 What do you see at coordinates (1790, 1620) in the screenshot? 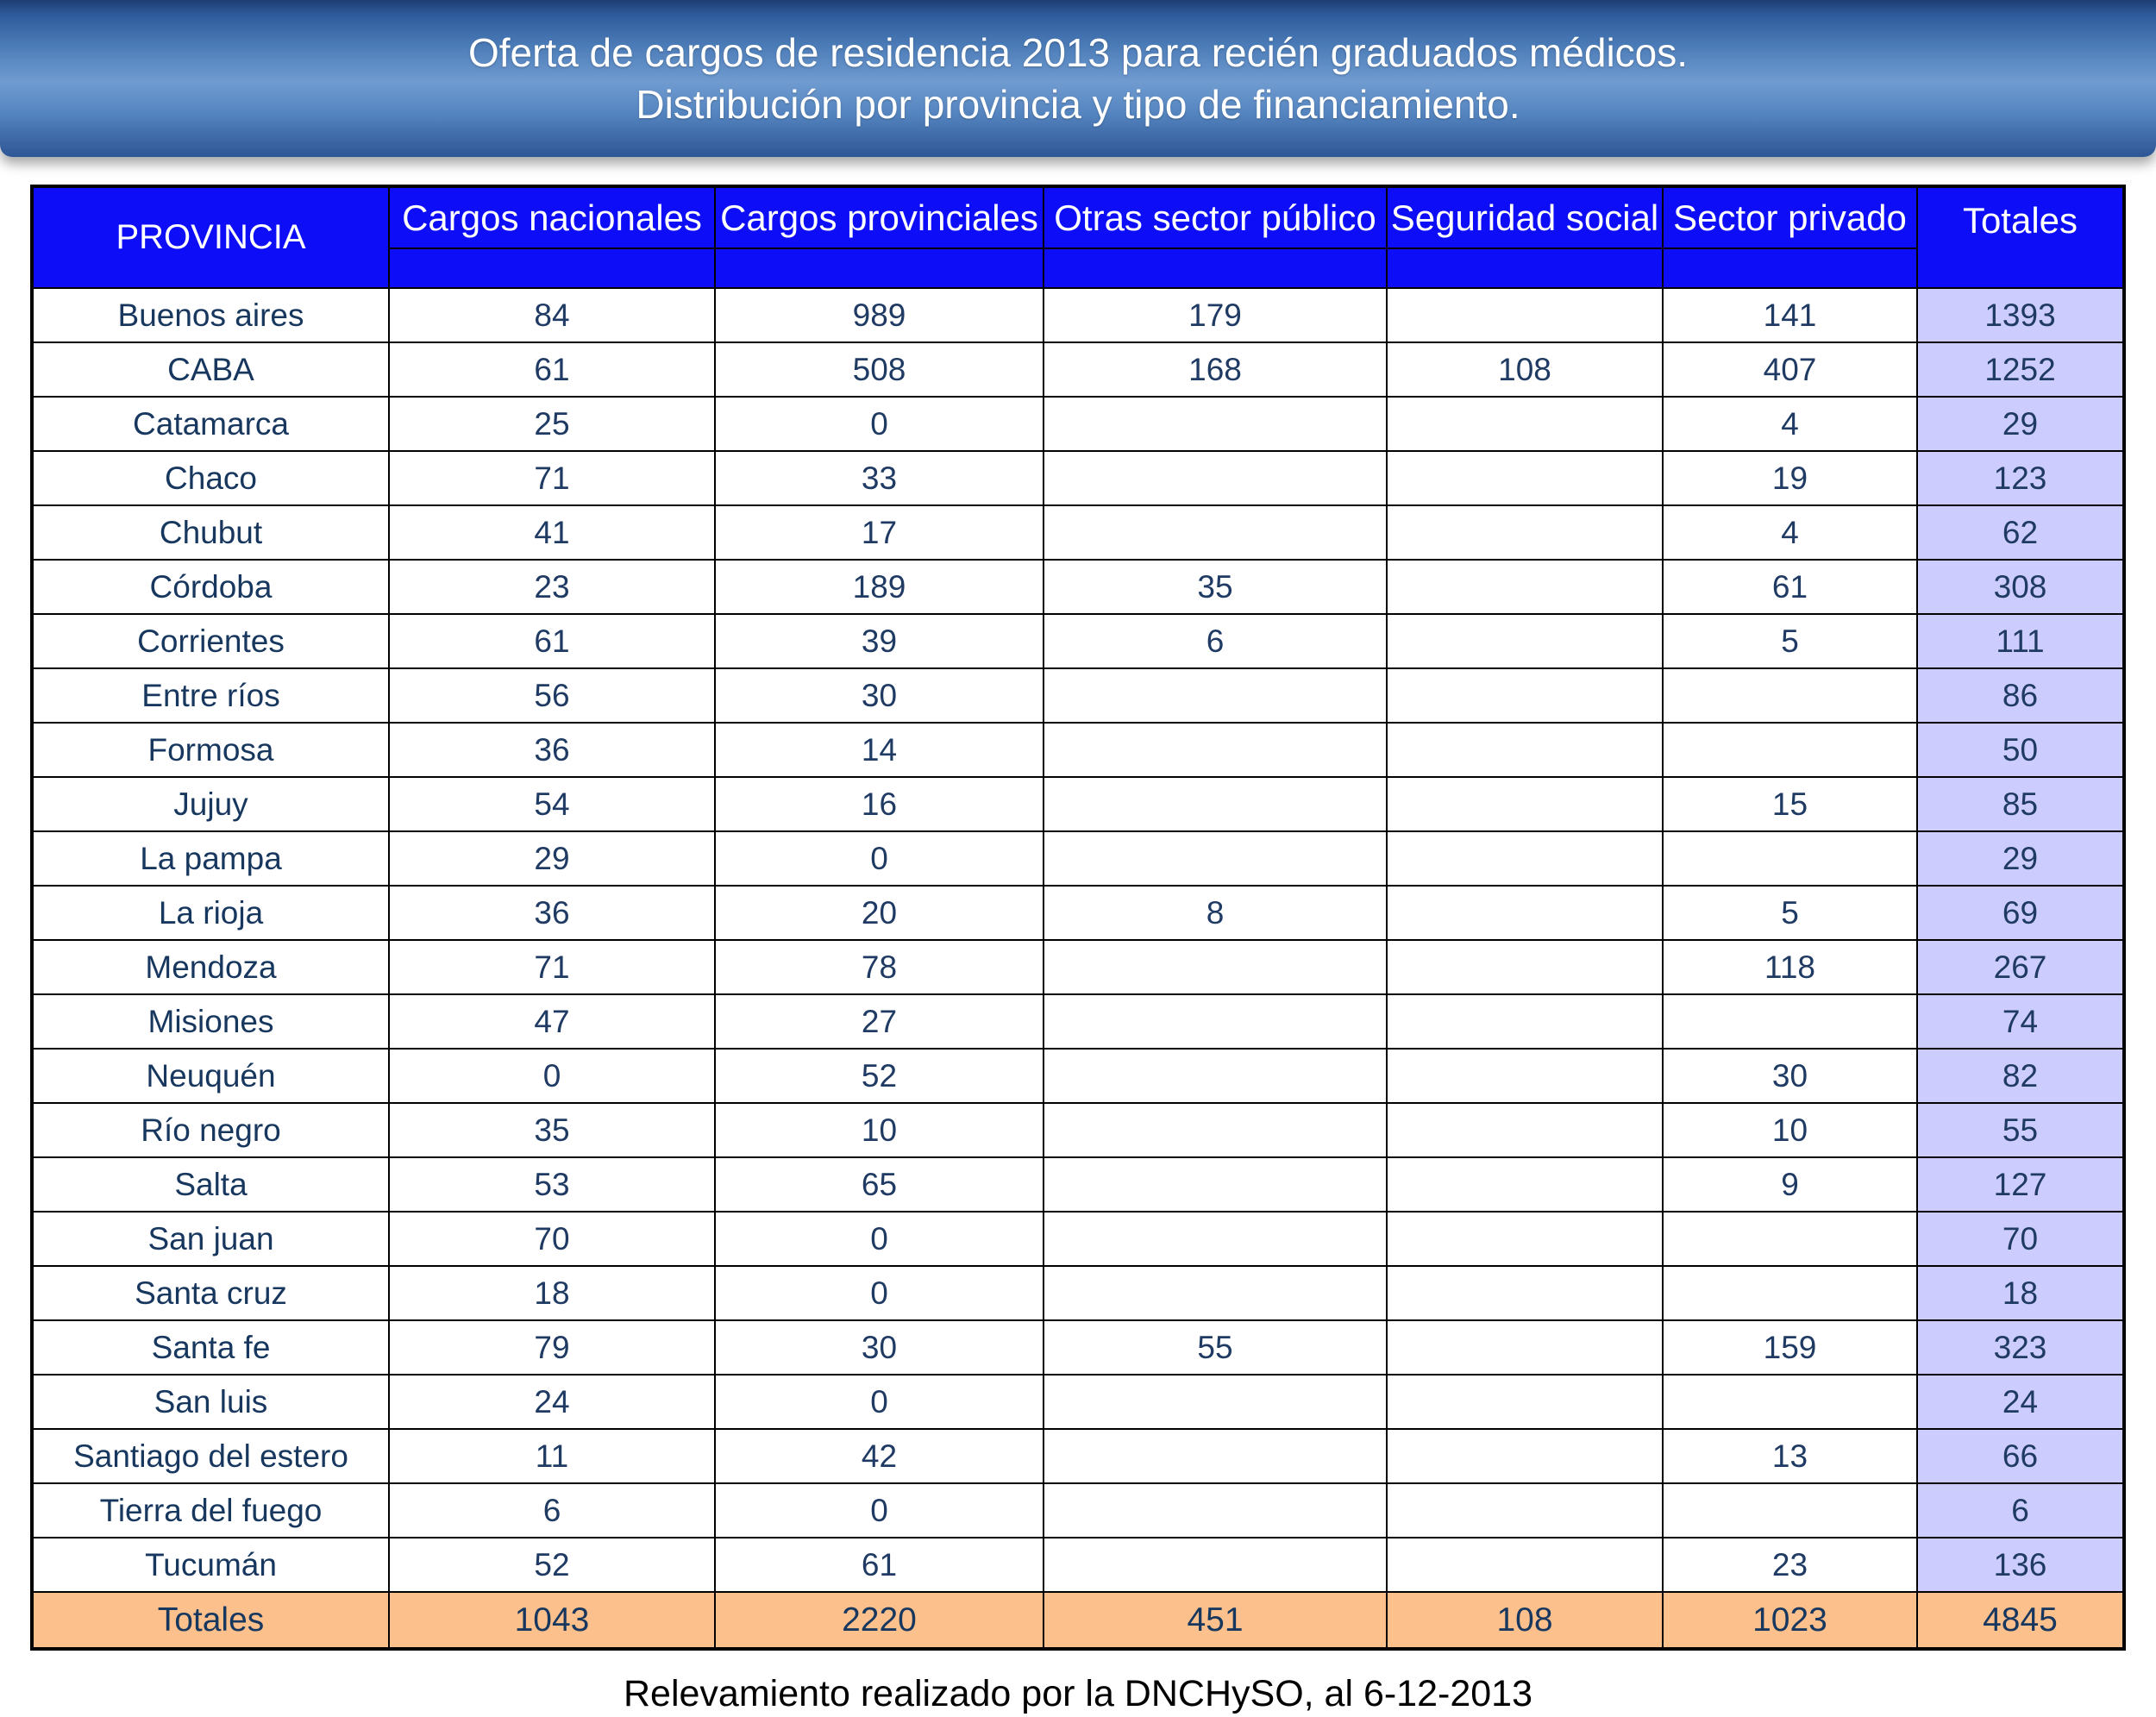
I see `totals-value: 1023` at bounding box center [1790, 1620].